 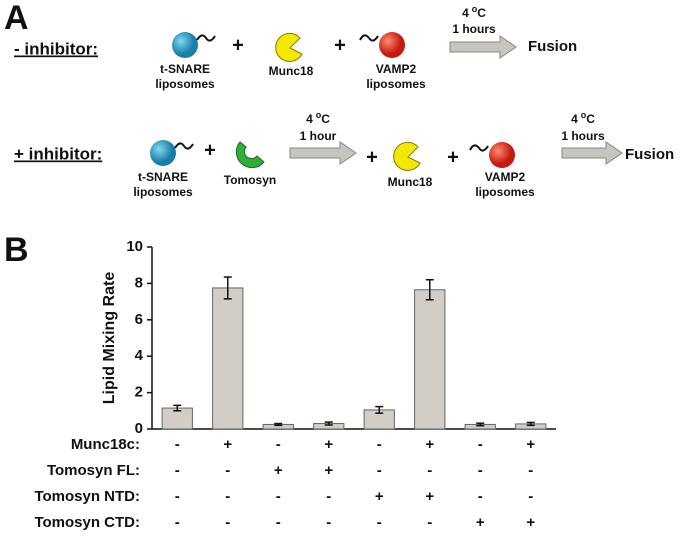 I want to click on y-tick-label: 2, so click(x=139, y=392).